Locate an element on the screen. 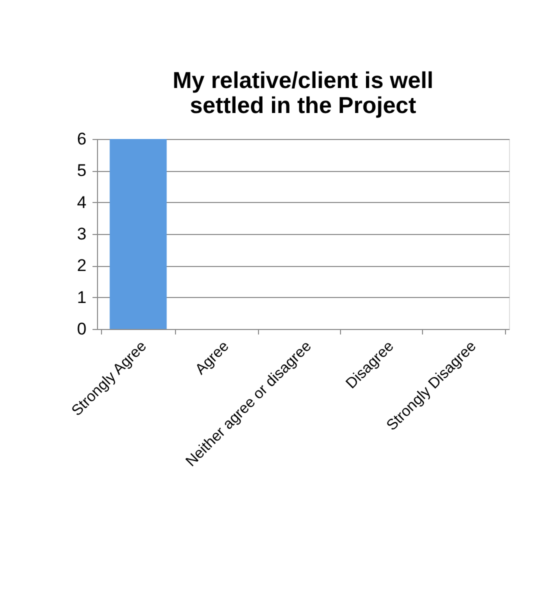 The width and height of the screenshot is (533, 590). y-tick-label: 3 is located at coordinates (81, 234).